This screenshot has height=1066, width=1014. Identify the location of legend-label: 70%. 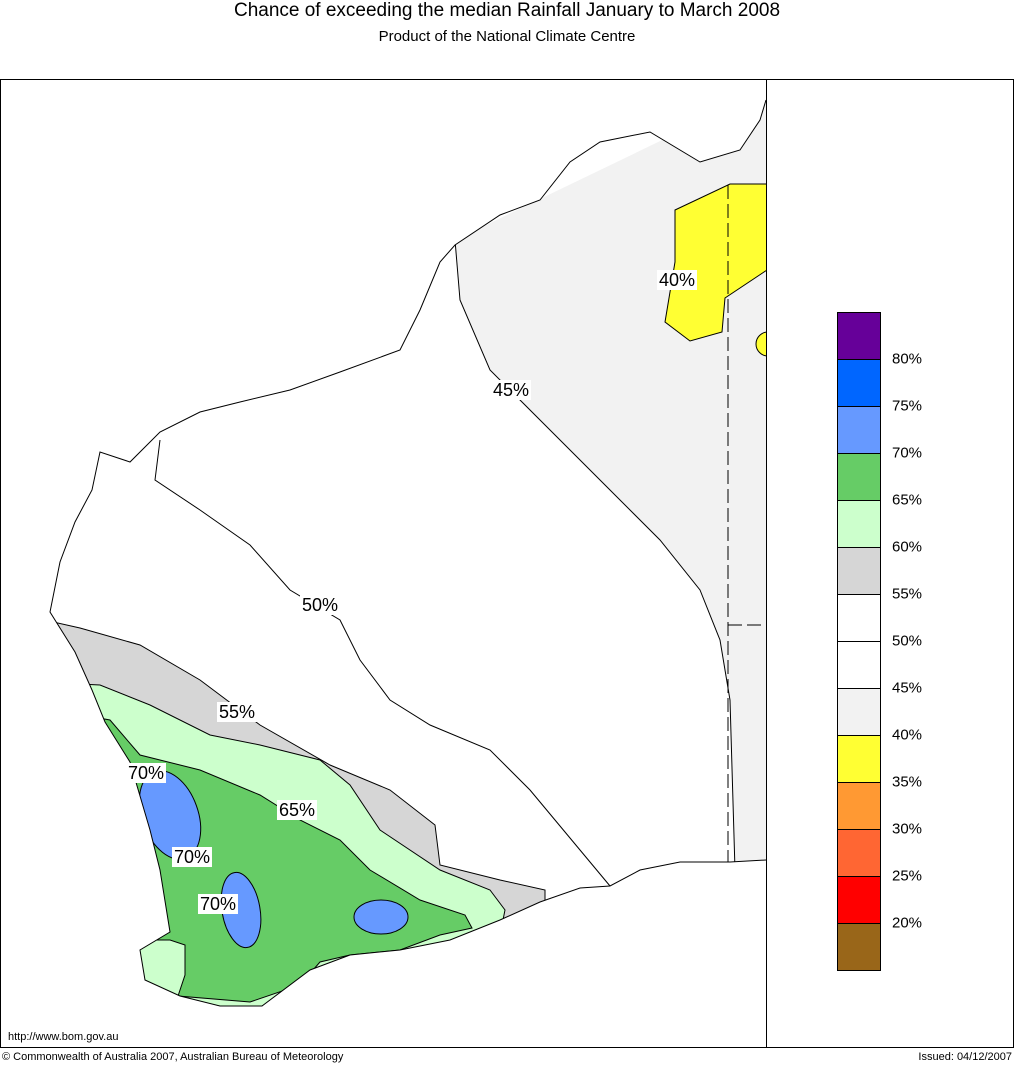
(907, 453).